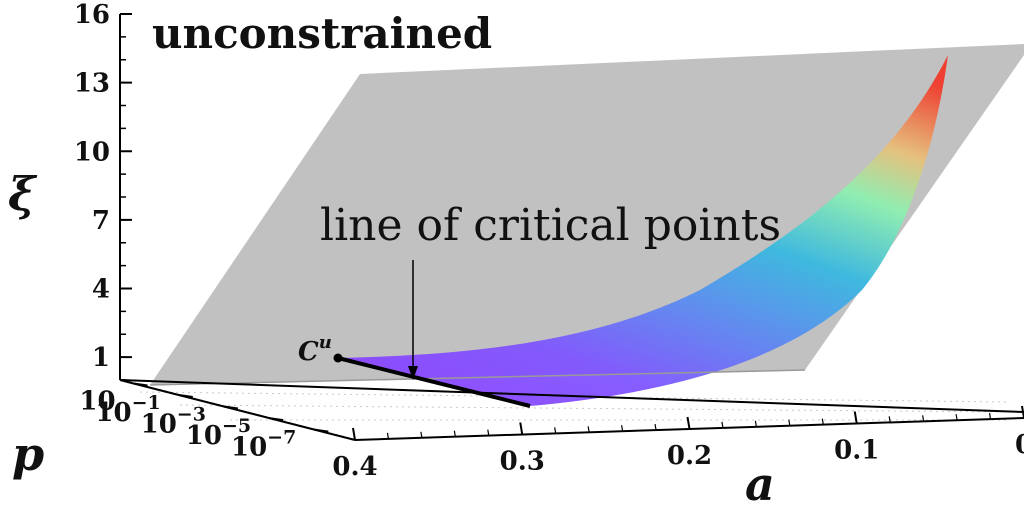 Image resolution: width=1024 pixels, height=508 pixels. Describe the element at coordinates (236, 426) in the screenshot. I see `y-tick-exp: −5` at that location.